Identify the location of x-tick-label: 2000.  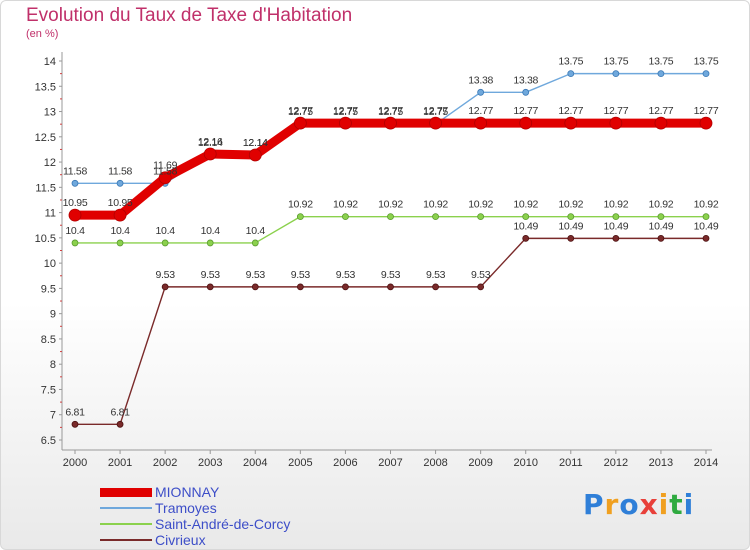
(75, 463).